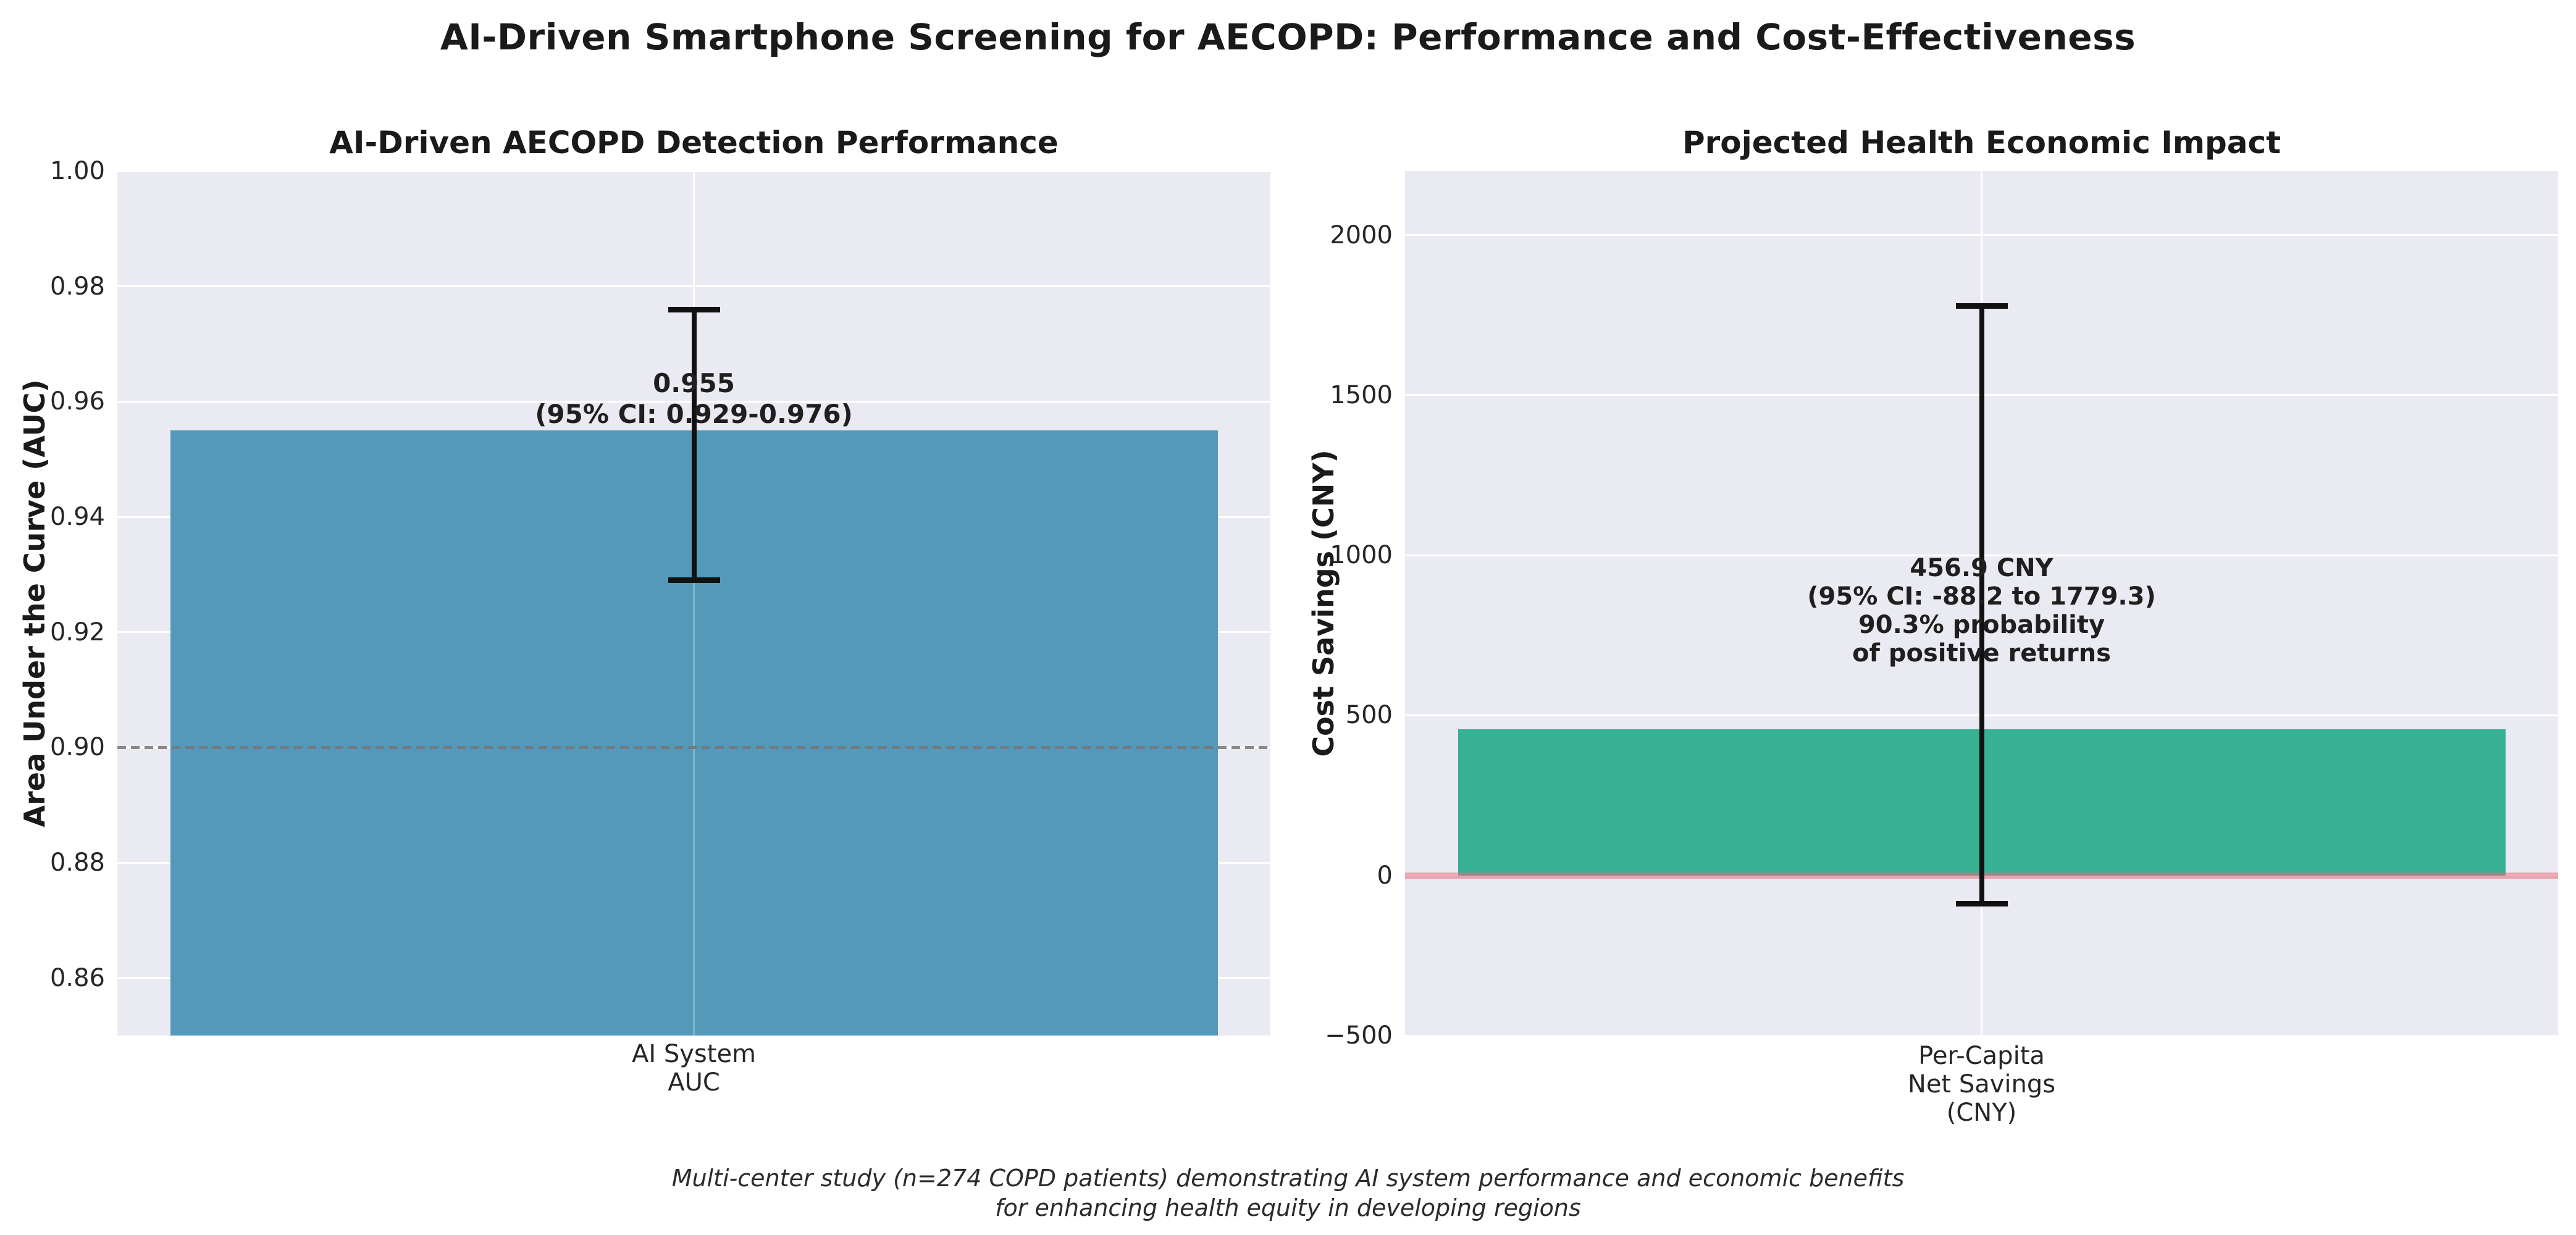  Describe the element at coordinates (1981, 1035) in the screenshot. I see `gridline-horizontal` at that location.